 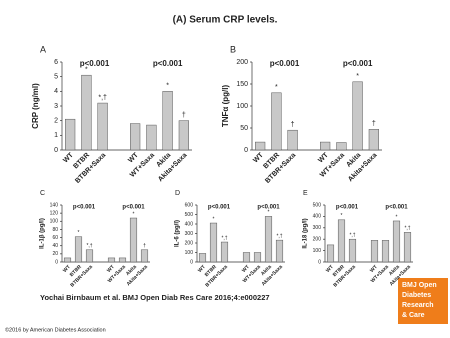 I want to click on logo-box, so click(x=423, y=301).